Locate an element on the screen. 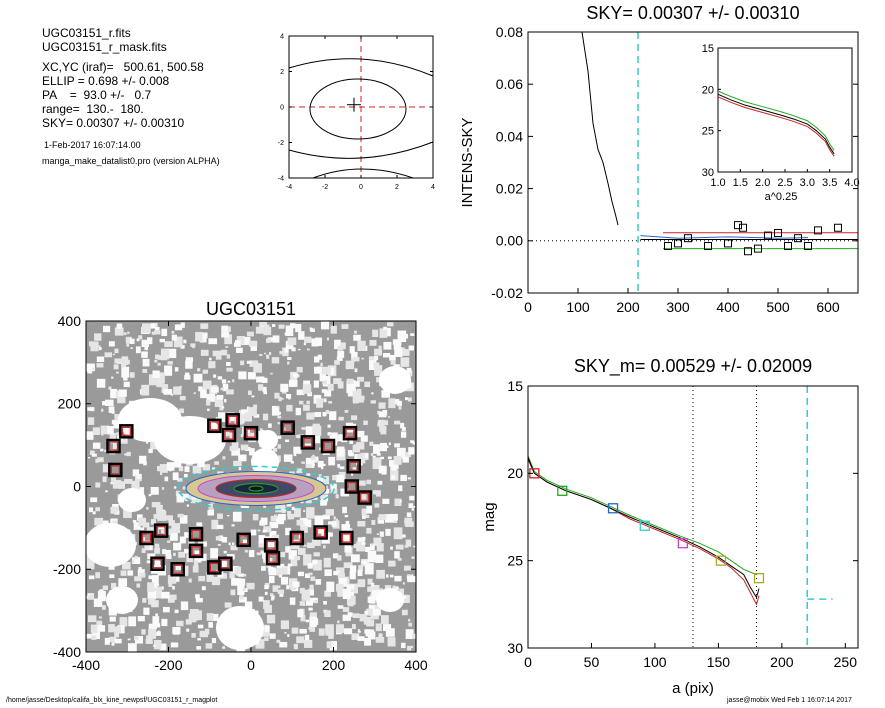  mag-xaxis-label: 200 is located at coordinates (782, 662).